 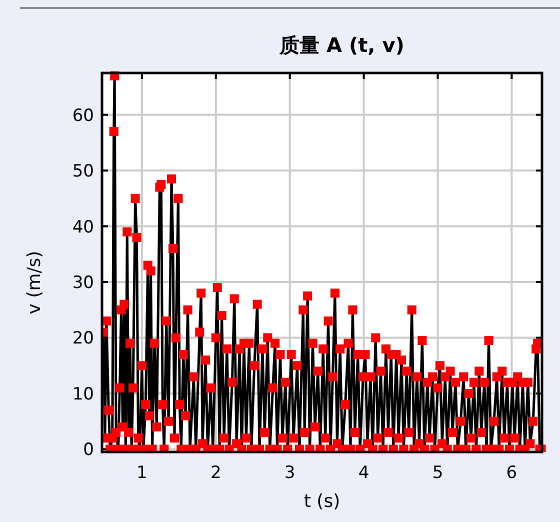 What do you see at coordinates (83, 172) in the screenshot?
I see `y-tick-label: 50` at bounding box center [83, 172].